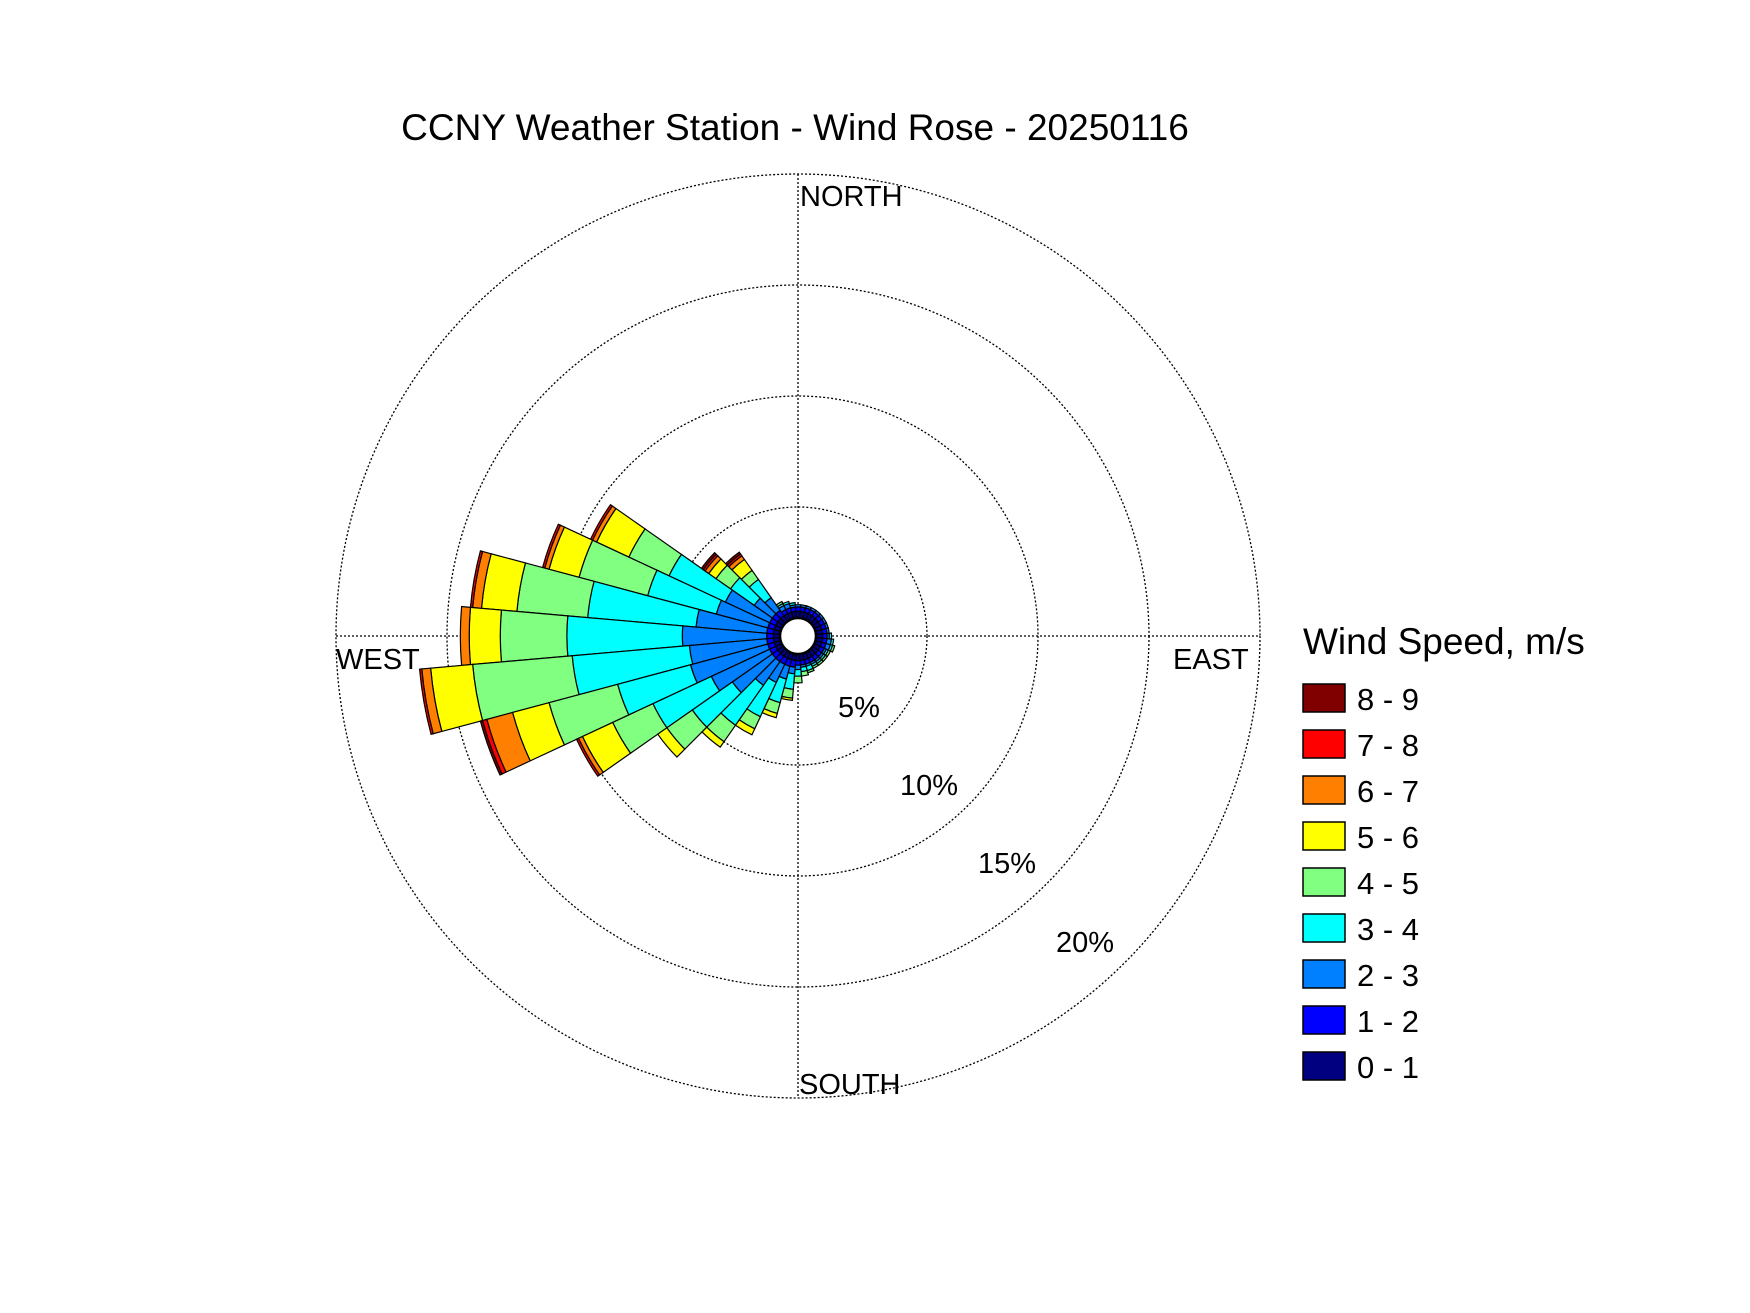 The height and width of the screenshot is (1313, 1750). What do you see at coordinates (859, 708) in the screenshot?
I see `radial-tick-label-5: 5%` at bounding box center [859, 708].